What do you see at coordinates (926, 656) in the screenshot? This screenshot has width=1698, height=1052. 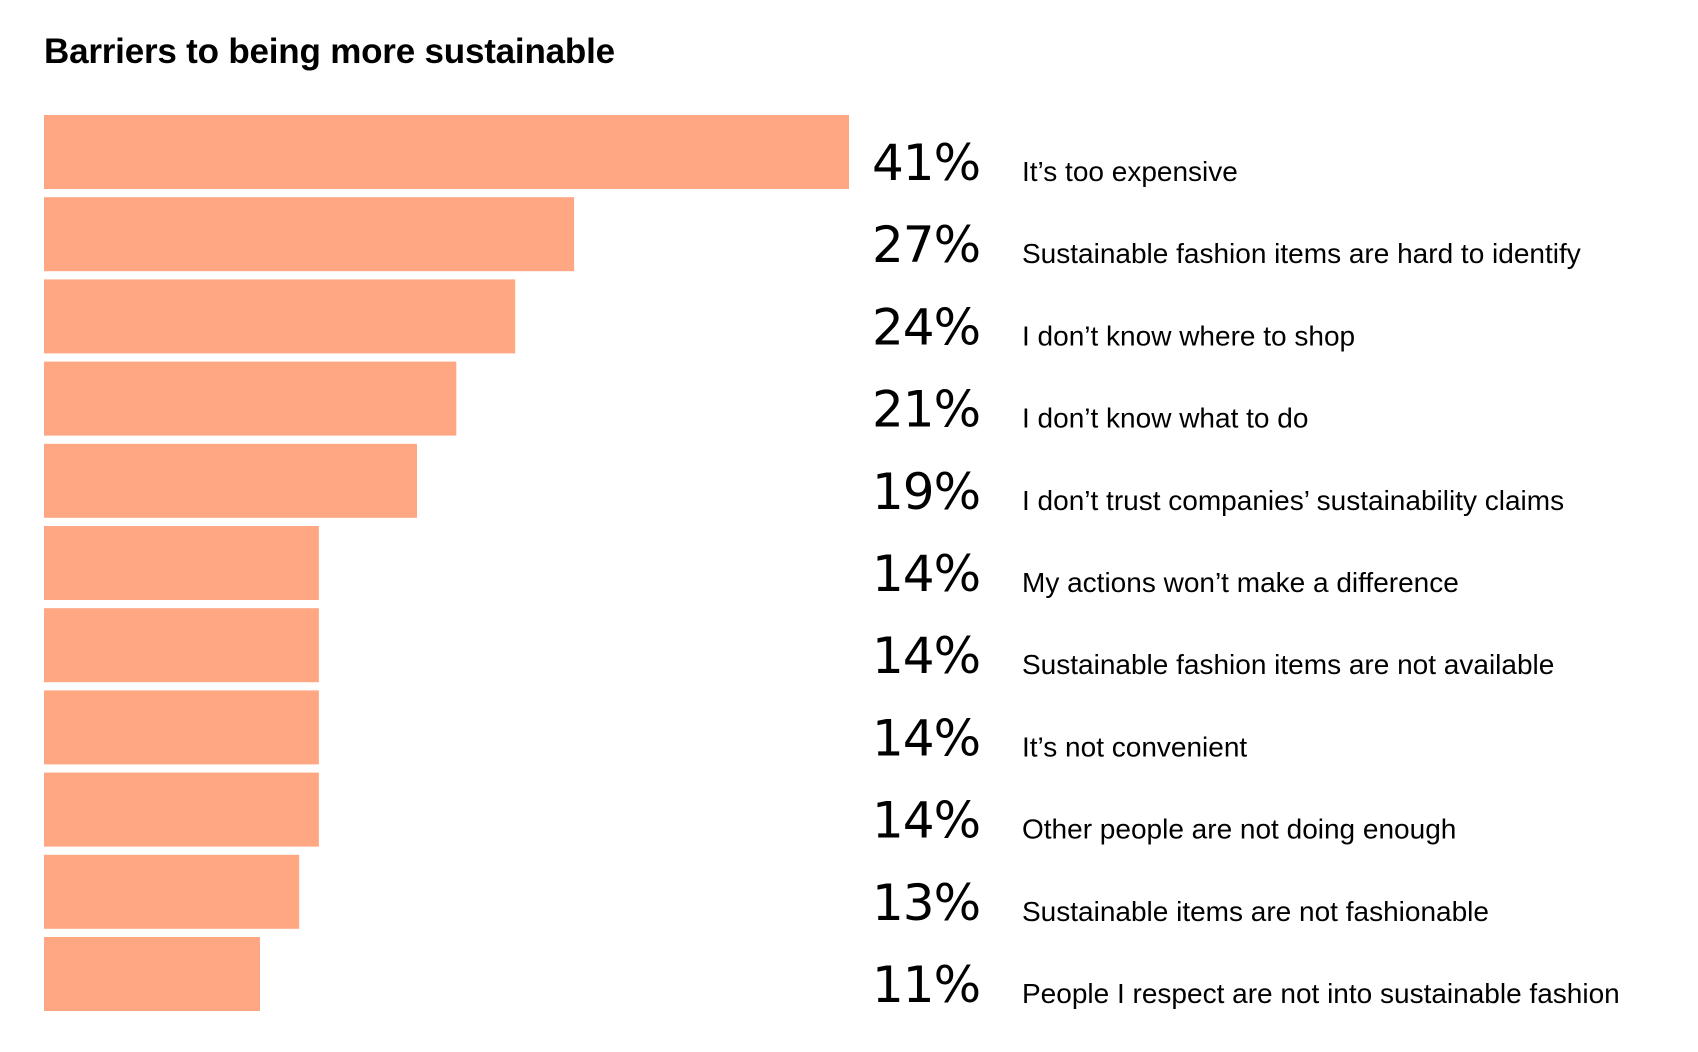 I see `value-label-7: 14%` at bounding box center [926, 656].